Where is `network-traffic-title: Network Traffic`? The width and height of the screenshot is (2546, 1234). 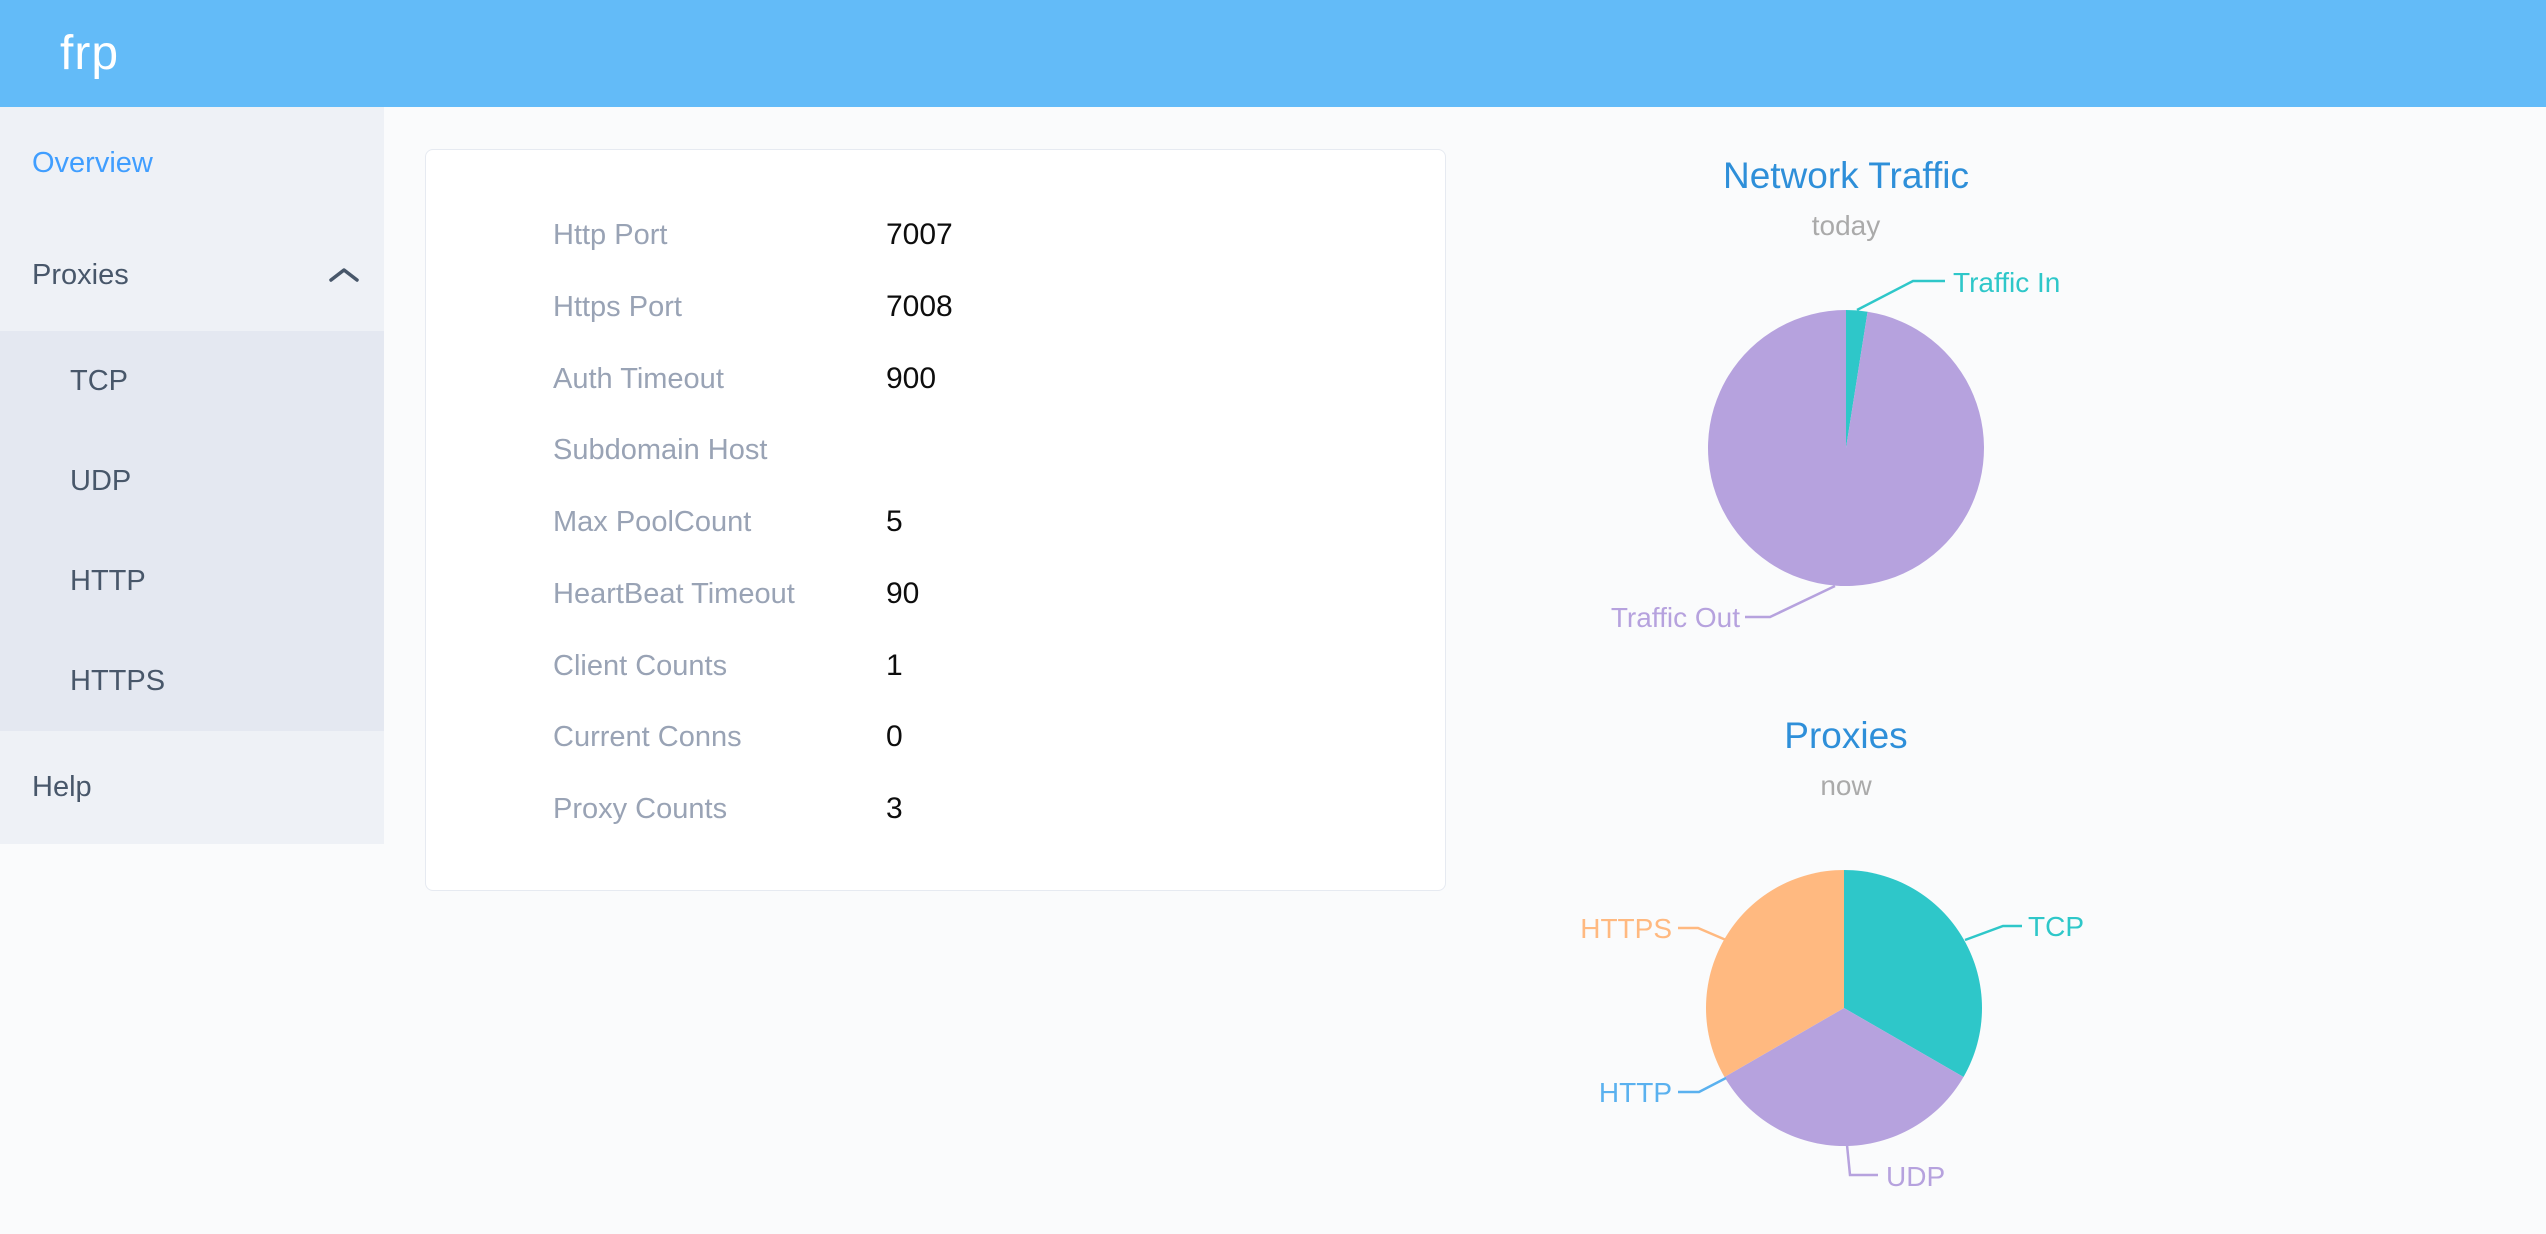 network-traffic-title: Network Traffic is located at coordinates (1846, 175).